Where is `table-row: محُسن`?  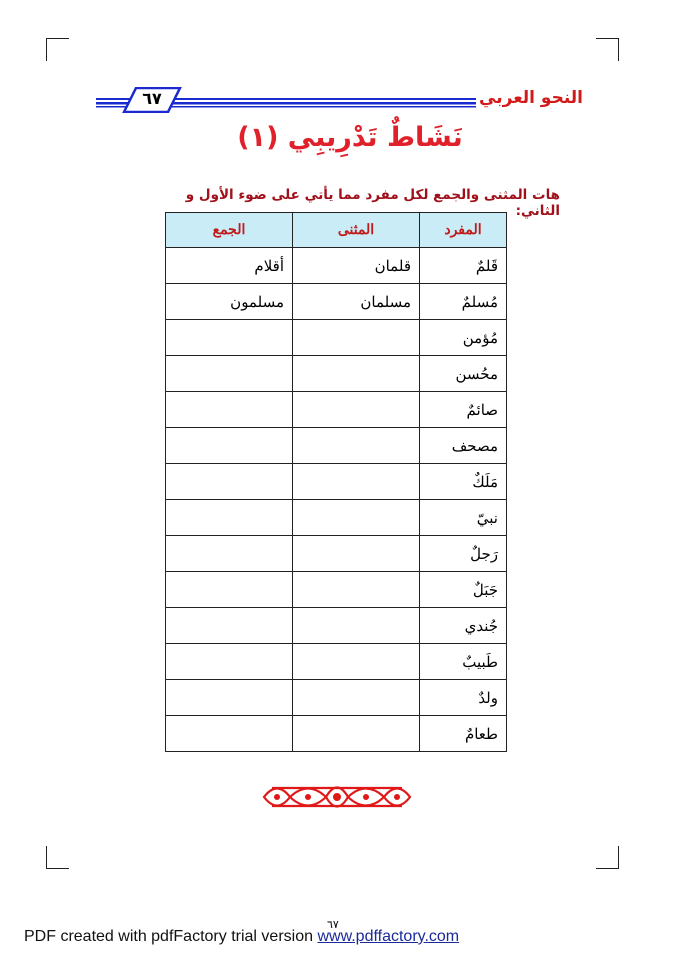
table-row: محُسن is located at coordinates (336, 373).